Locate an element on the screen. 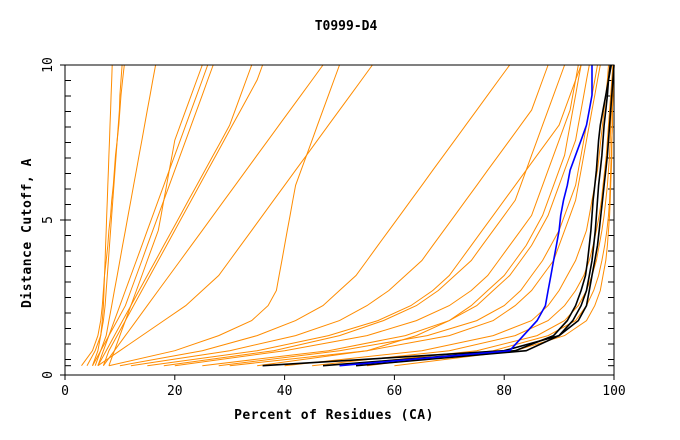 The height and width of the screenshot is (440, 680). x-axis-label: Percent of Residues (CA) is located at coordinates (334, 415).